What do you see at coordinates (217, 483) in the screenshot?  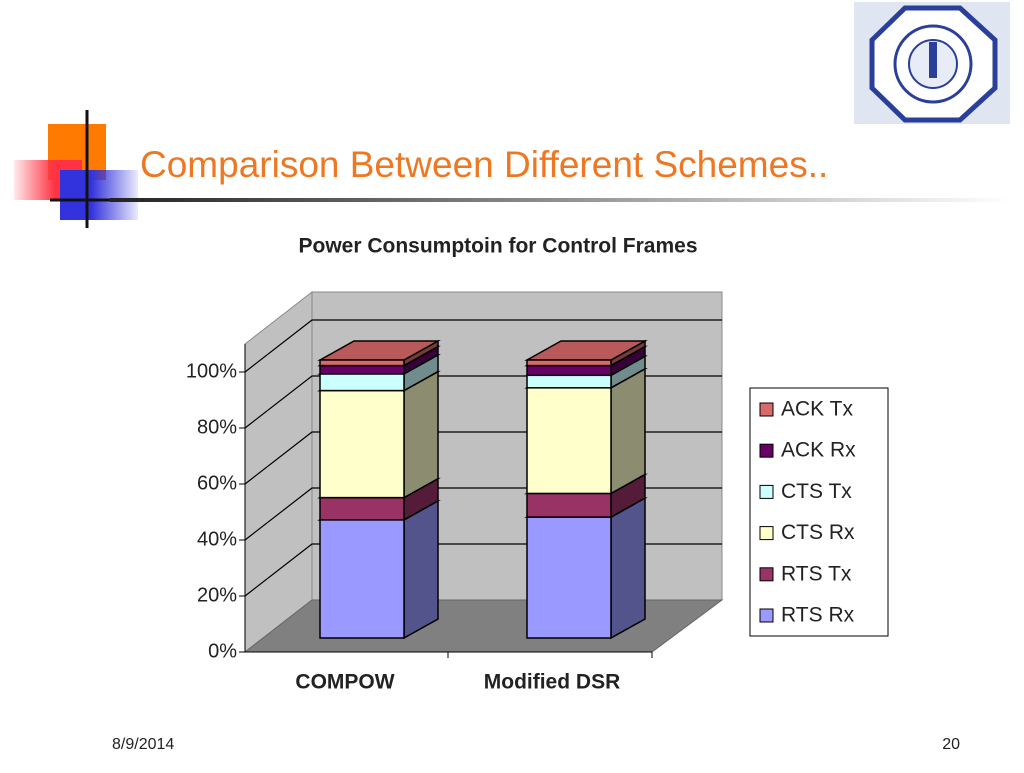 I see `y-tick-label: 60%` at bounding box center [217, 483].